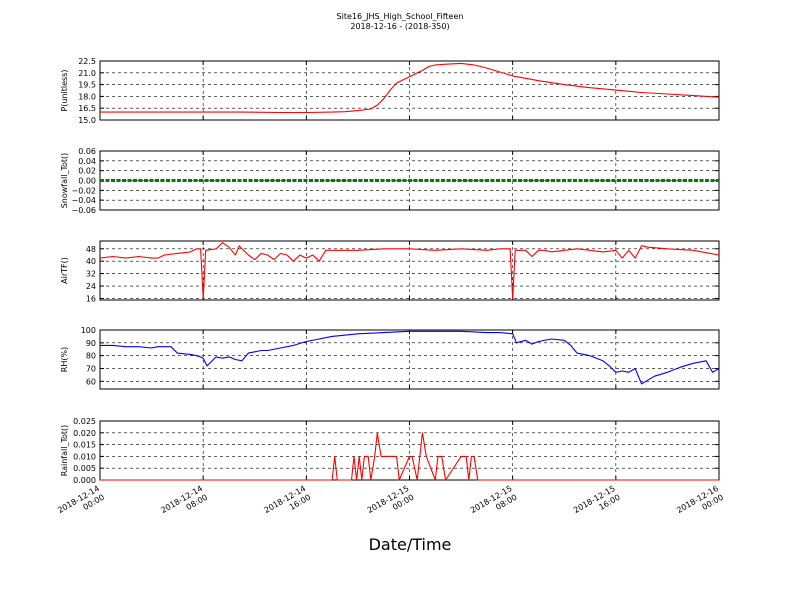  What do you see at coordinates (83, 210) in the screenshot?
I see `y-tick-label: −0.06` at bounding box center [83, 210].